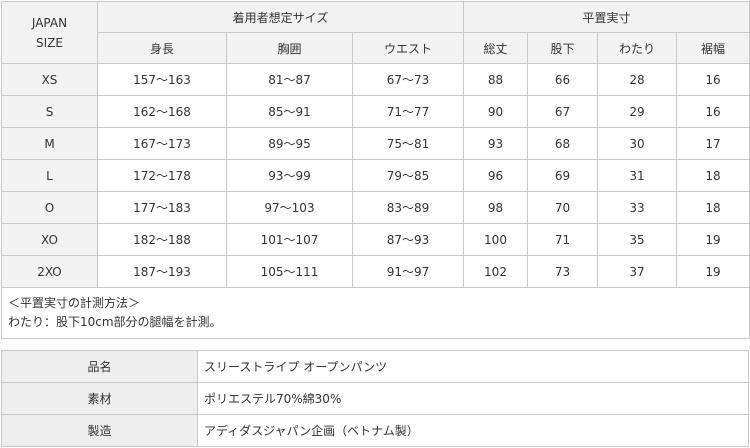 This screenshot has width=750, height=448. I want to click on column-header: 胸囲, so click(289, 48).